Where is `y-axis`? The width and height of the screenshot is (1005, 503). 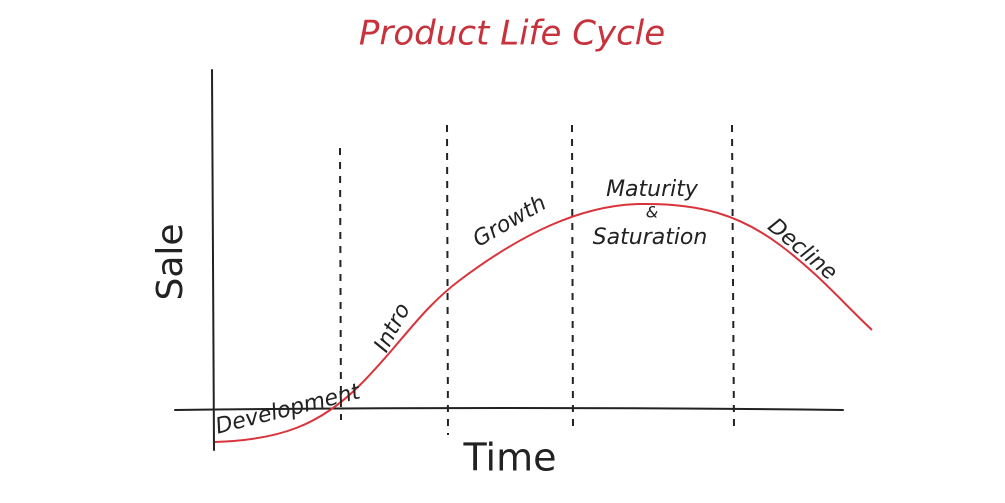
y-axis is located at coordinates (213, 260).